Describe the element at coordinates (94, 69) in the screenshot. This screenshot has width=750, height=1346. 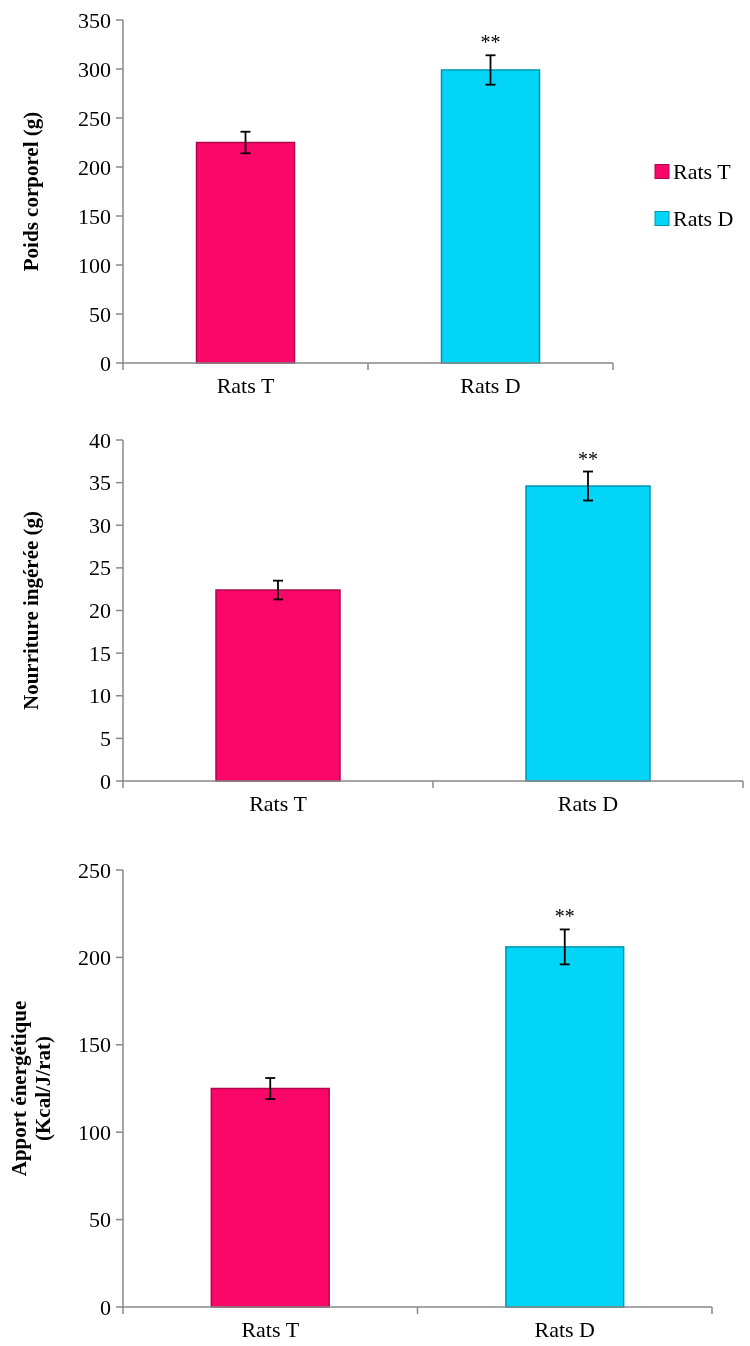
I see `y-tick-label: 300` at that location.